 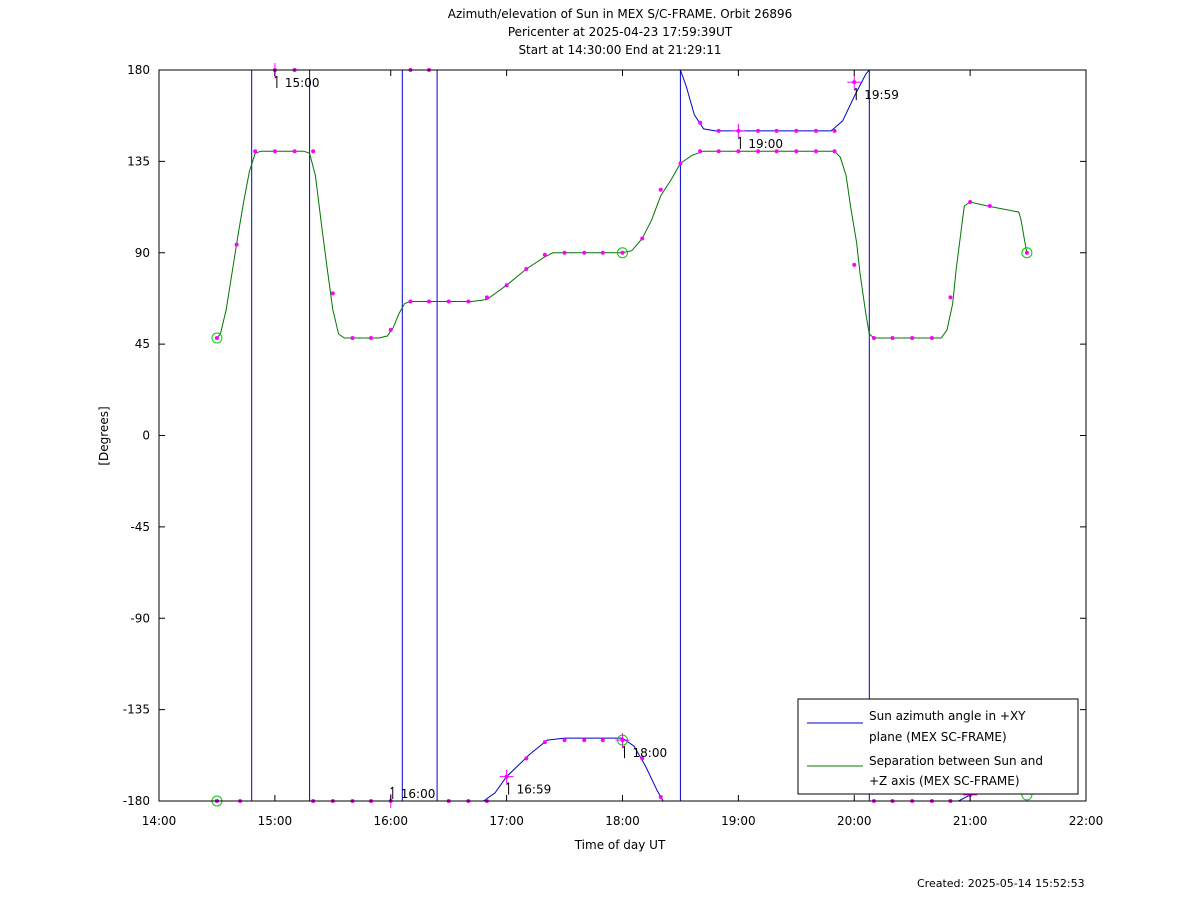 I want to click on azimuth-line-segment, so click(x=774, y=100).